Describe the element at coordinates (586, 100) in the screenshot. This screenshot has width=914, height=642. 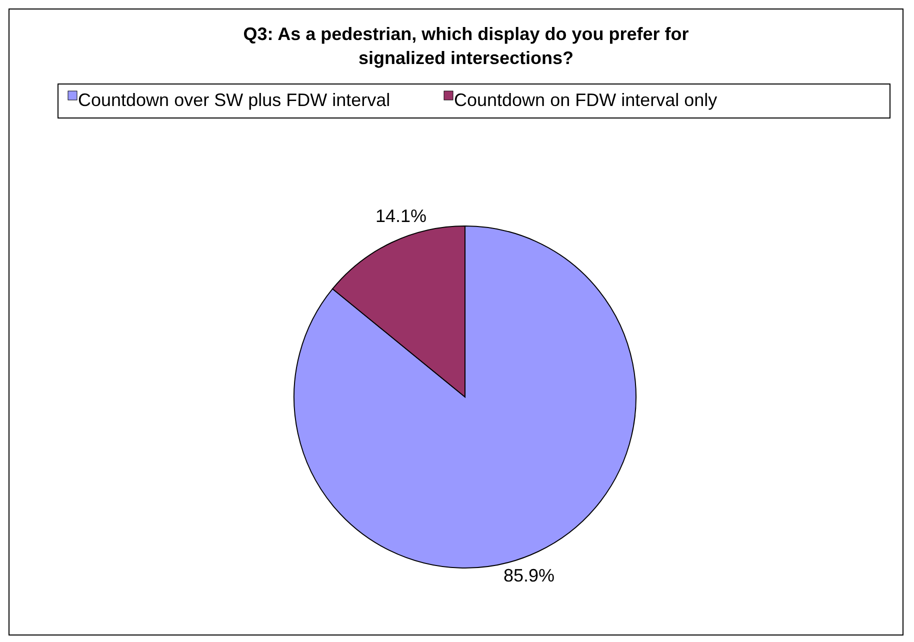
I see `legend-label: Countdown on FDW interval only` at that location.